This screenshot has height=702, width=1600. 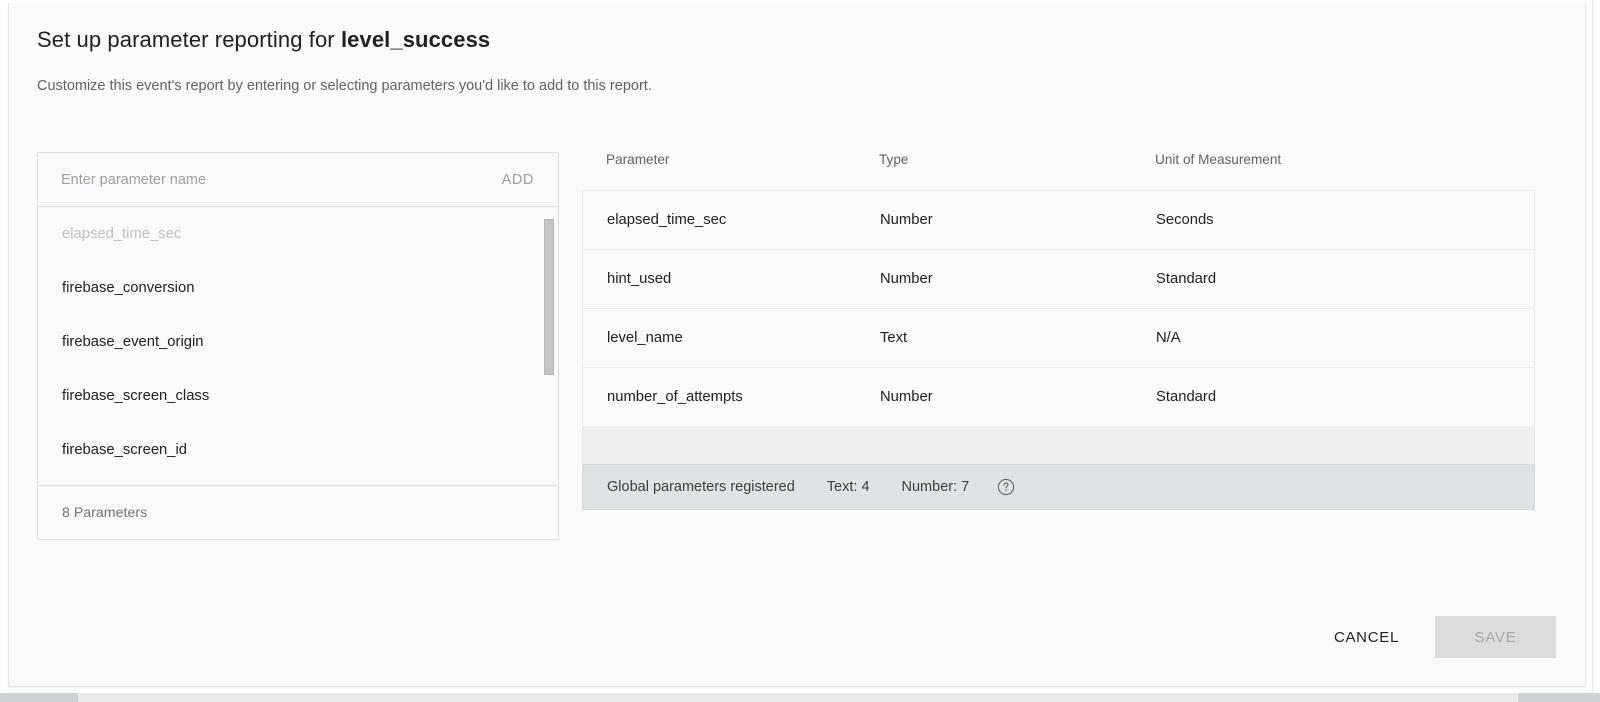 I want to click on cell-parameter: level_name, so click(x=645, y=338).